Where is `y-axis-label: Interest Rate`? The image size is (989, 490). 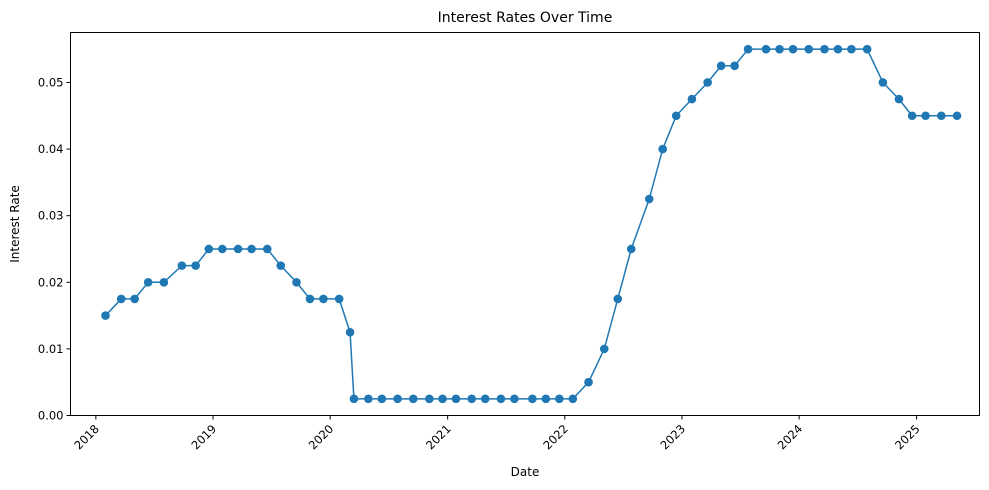 y-axis-label: Interest Rate is located at coordinates (15, 224).